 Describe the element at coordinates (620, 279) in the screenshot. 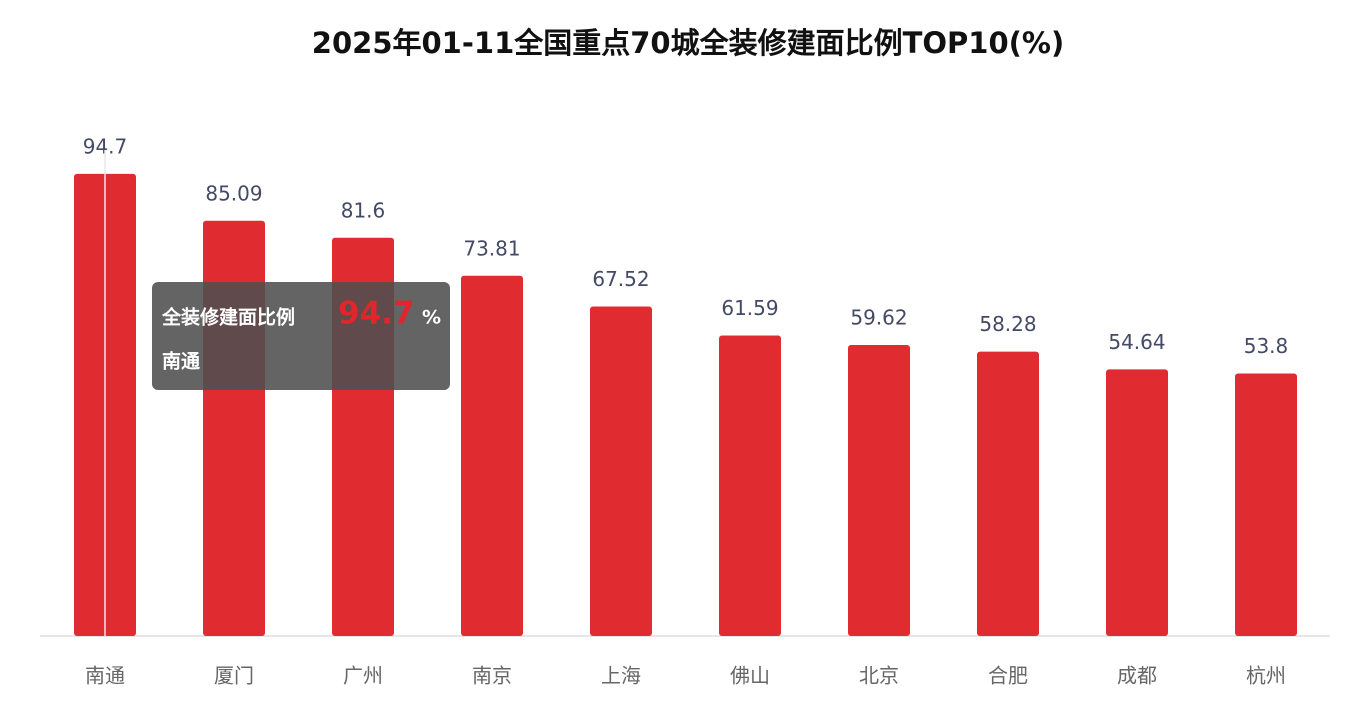

I see `value-label: 67.52` at that location.